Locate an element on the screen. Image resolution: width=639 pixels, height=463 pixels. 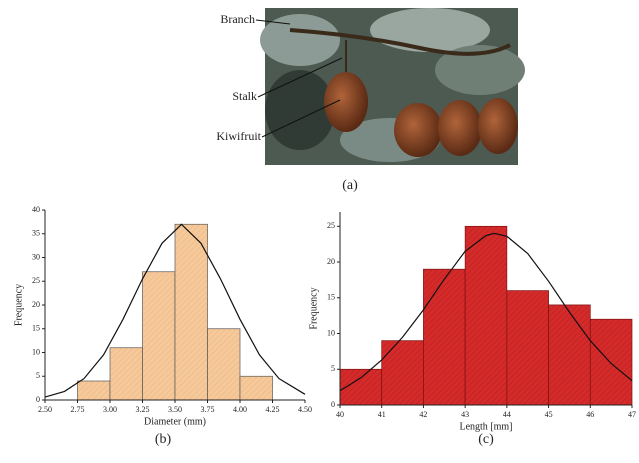
x-tick-label: 43 is located at coordinates (465, 414).